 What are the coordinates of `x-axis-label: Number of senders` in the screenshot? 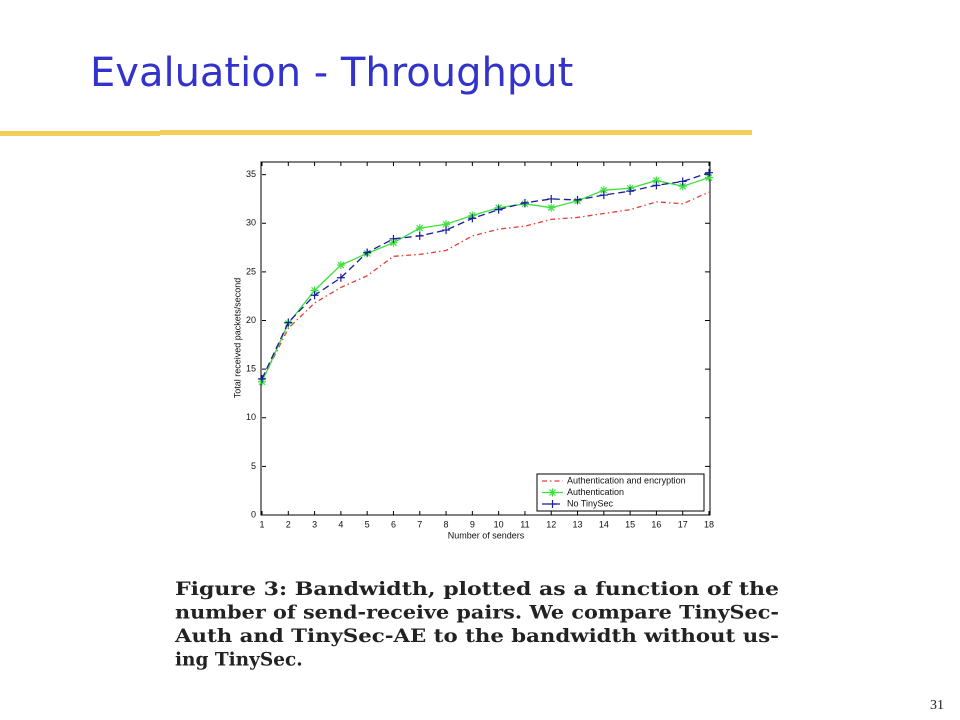 It's located at (486, 535).